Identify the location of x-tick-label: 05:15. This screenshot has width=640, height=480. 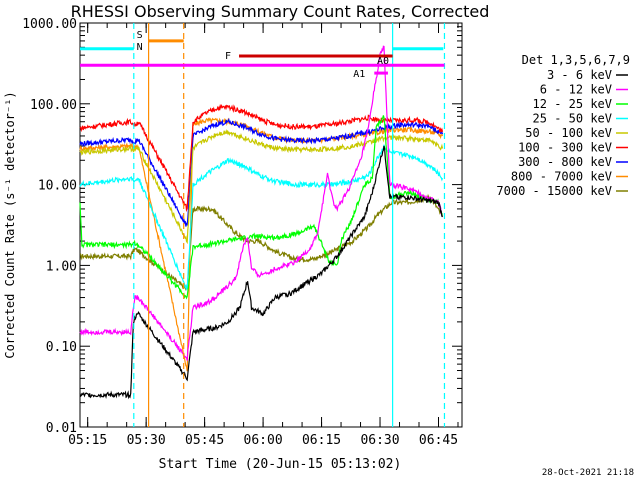
(87, 440).